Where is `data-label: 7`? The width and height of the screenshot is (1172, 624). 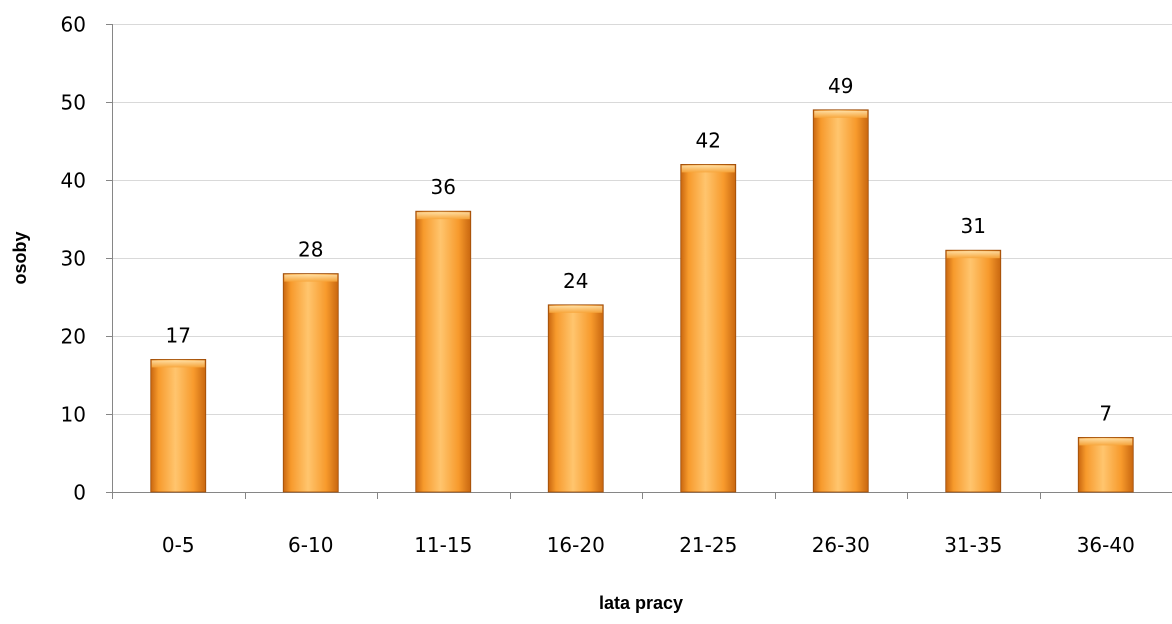
data-label: 7 is located at coordinates (1105, 413).